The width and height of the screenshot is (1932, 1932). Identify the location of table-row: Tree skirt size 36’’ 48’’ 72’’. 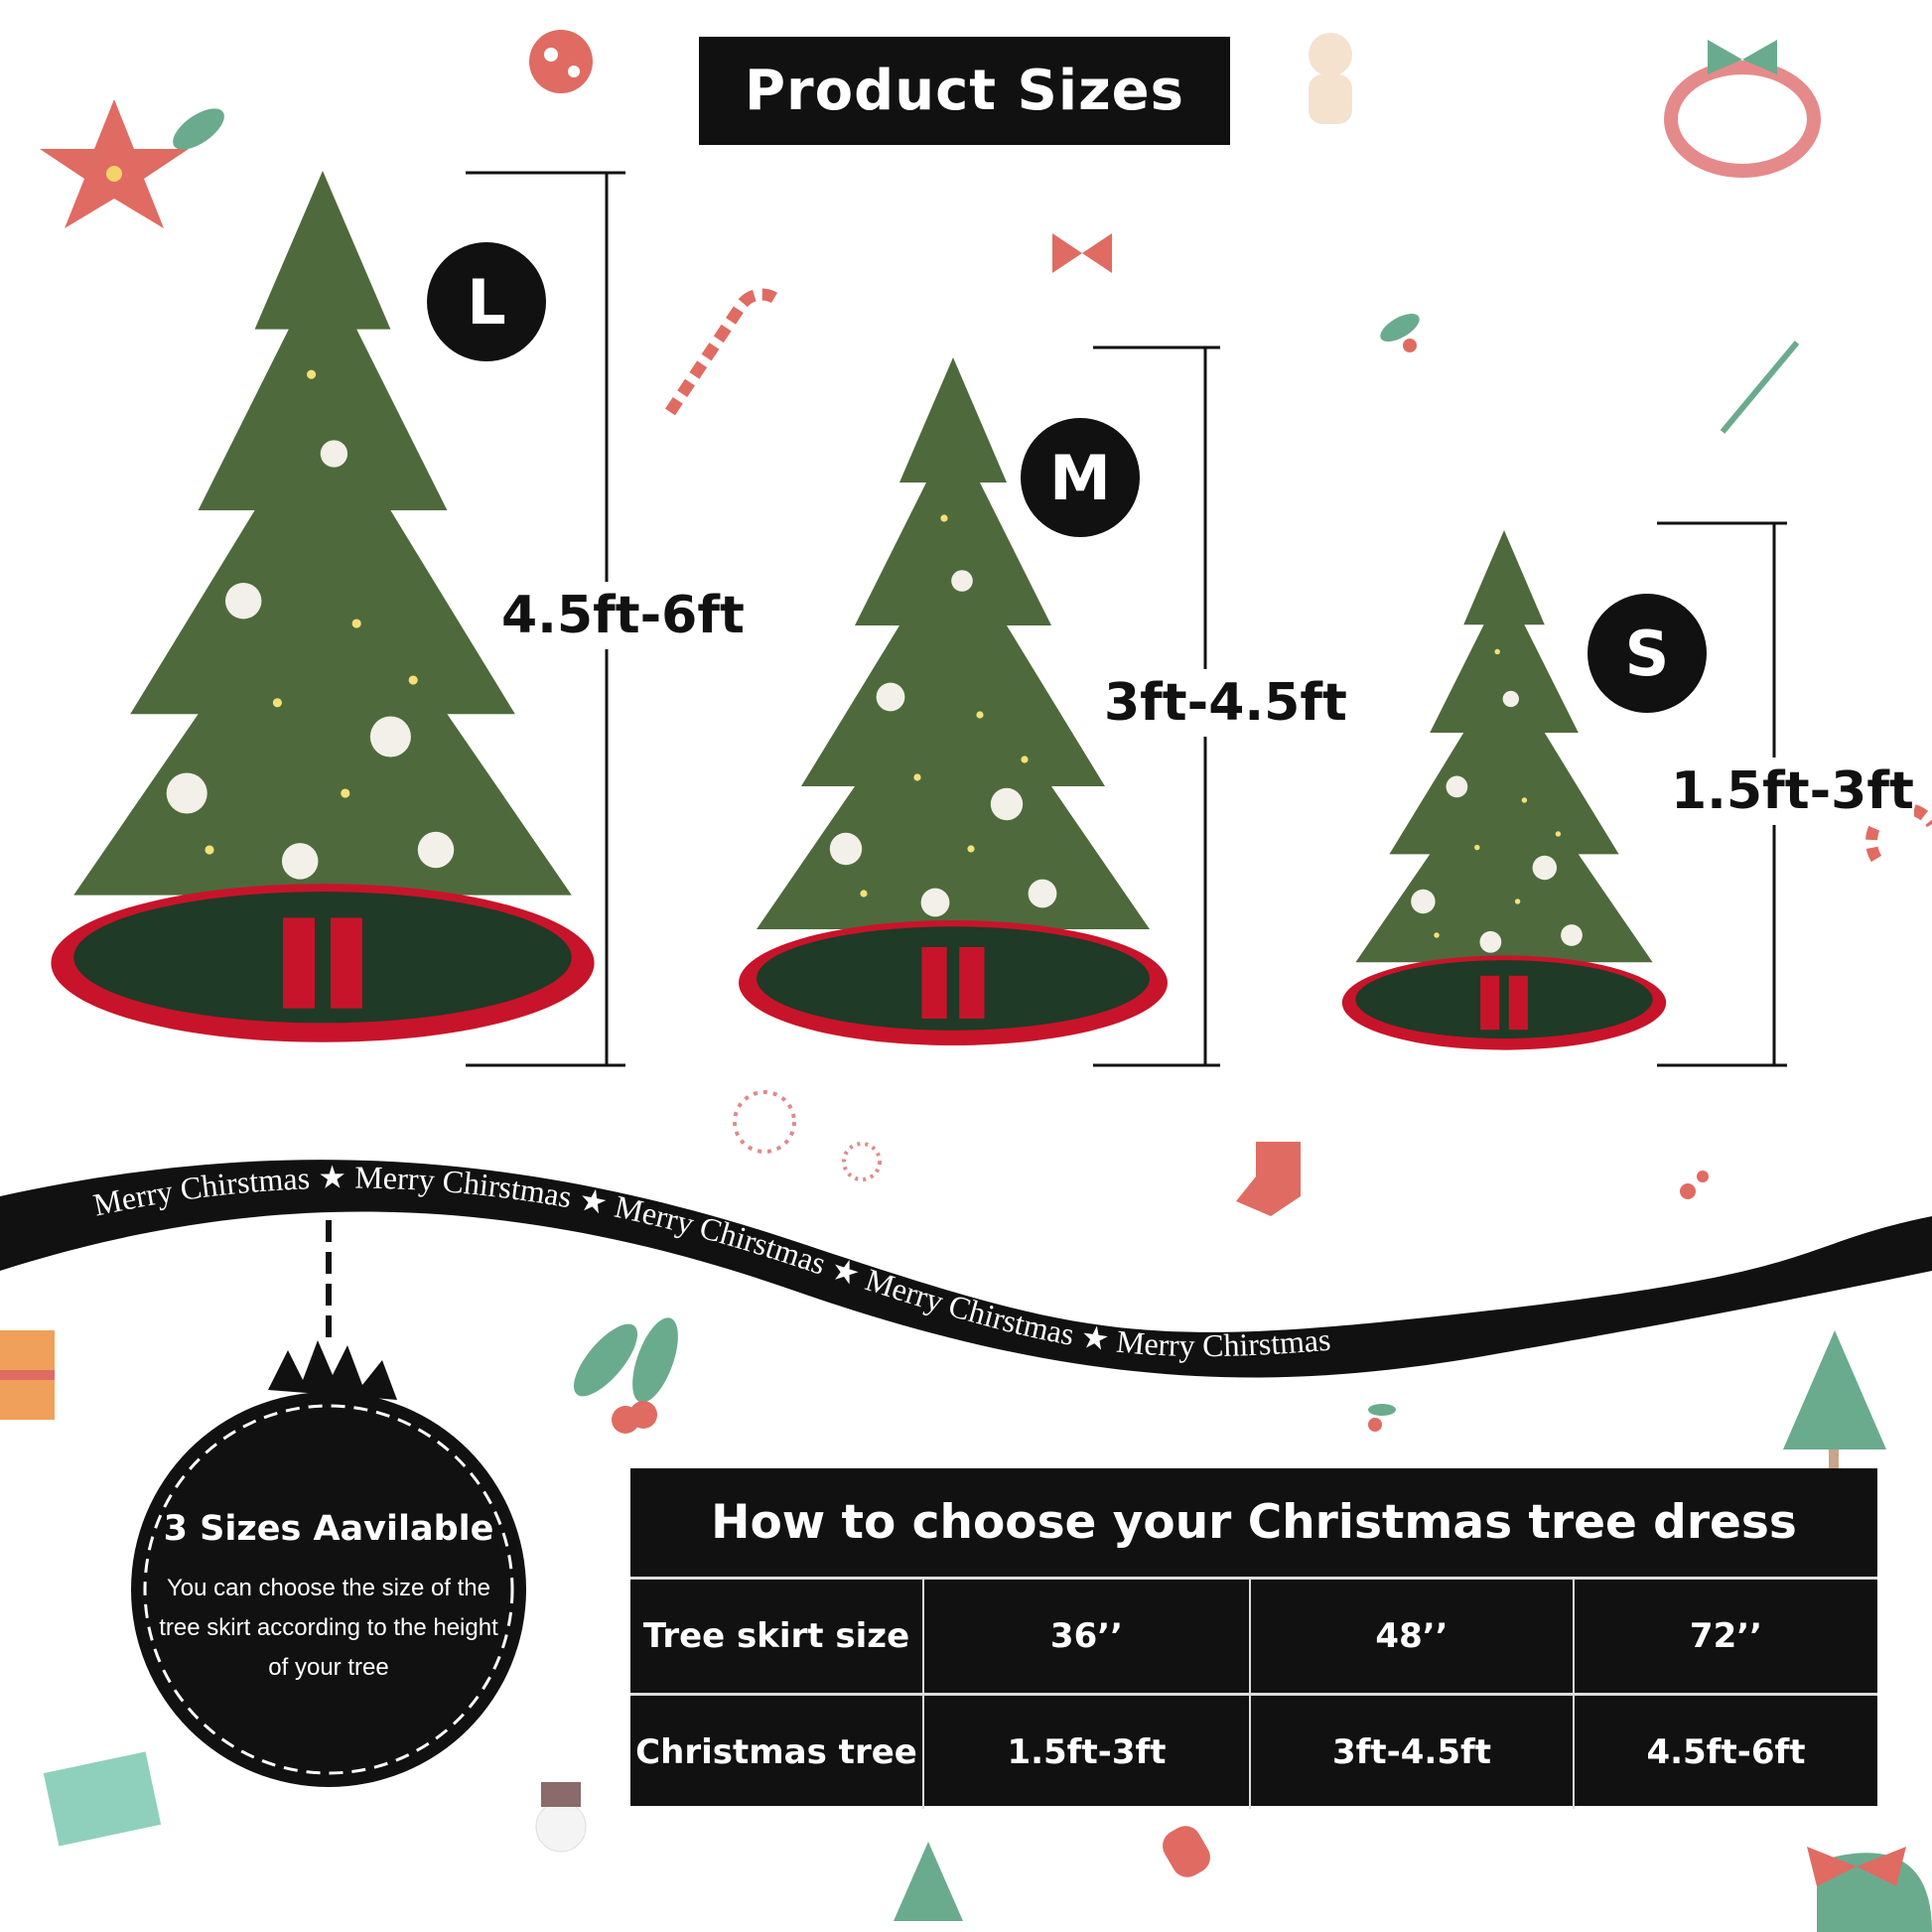
(1254, 1638).